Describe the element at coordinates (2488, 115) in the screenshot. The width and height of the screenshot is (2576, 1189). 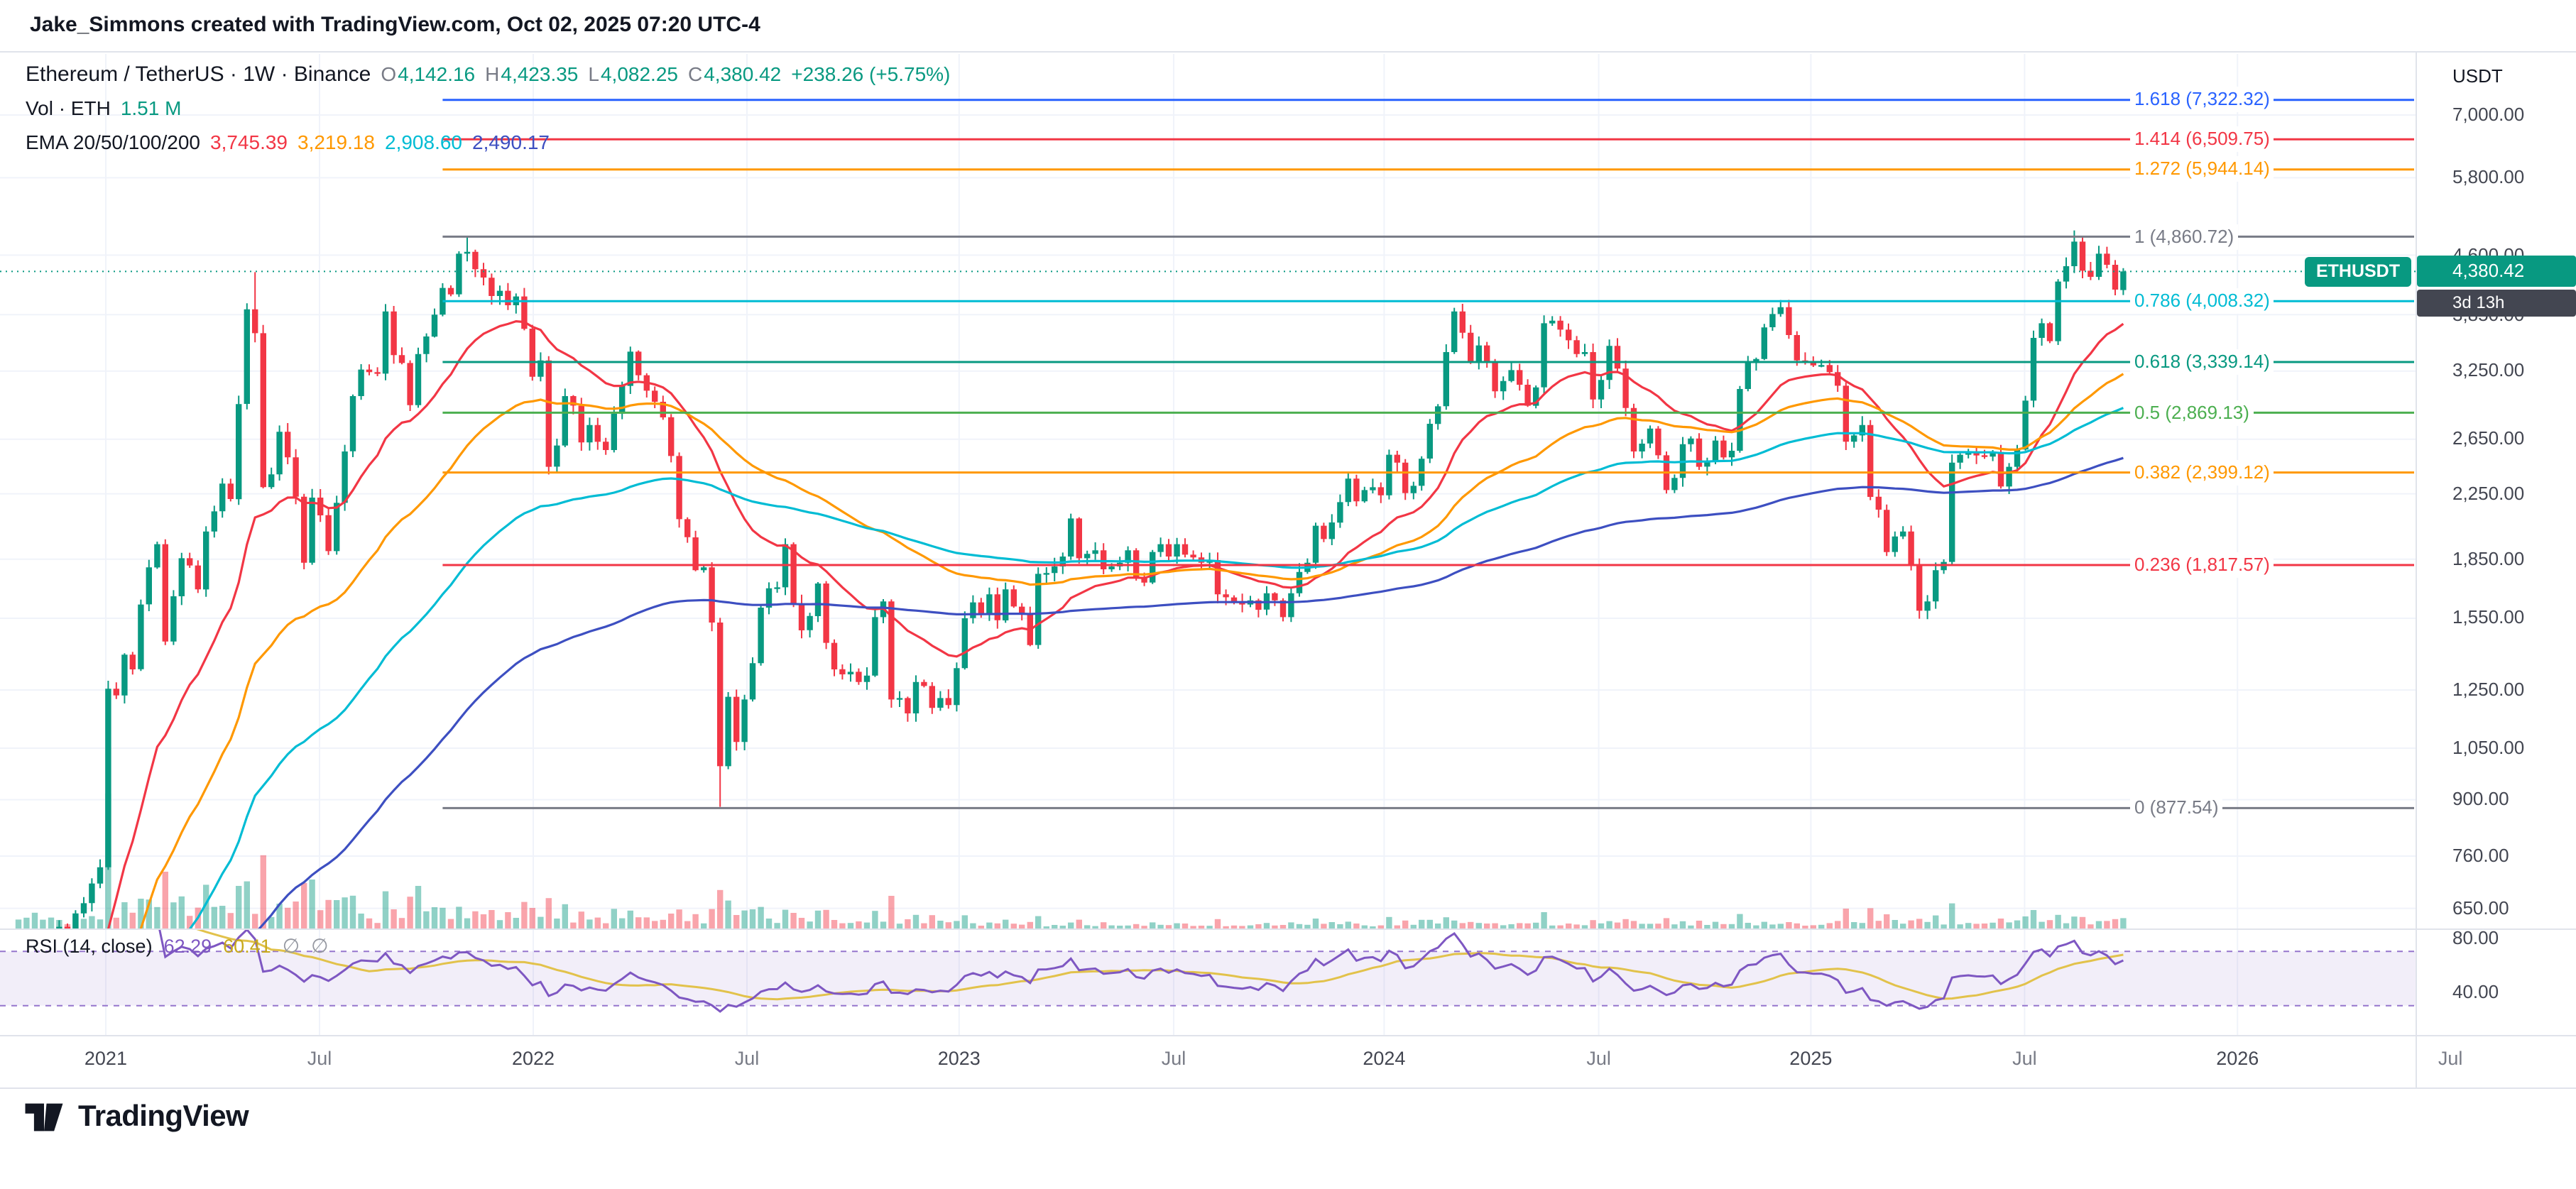
I see `price-tick-label: 7,000.00` at that location.